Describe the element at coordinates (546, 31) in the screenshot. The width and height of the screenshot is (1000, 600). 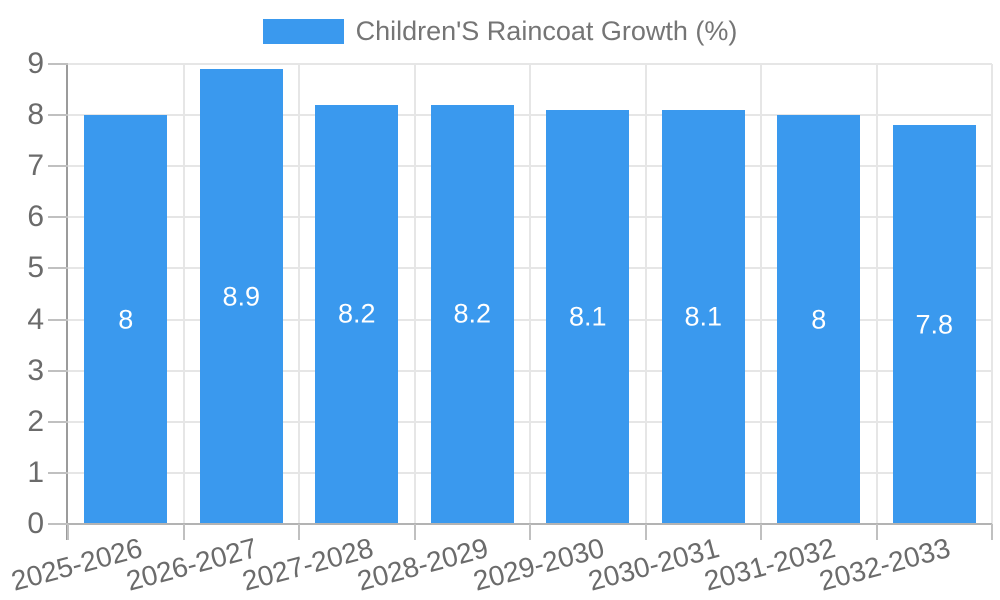
I see `legend-label: Children'S Raincoat Growth (%)` at that location.